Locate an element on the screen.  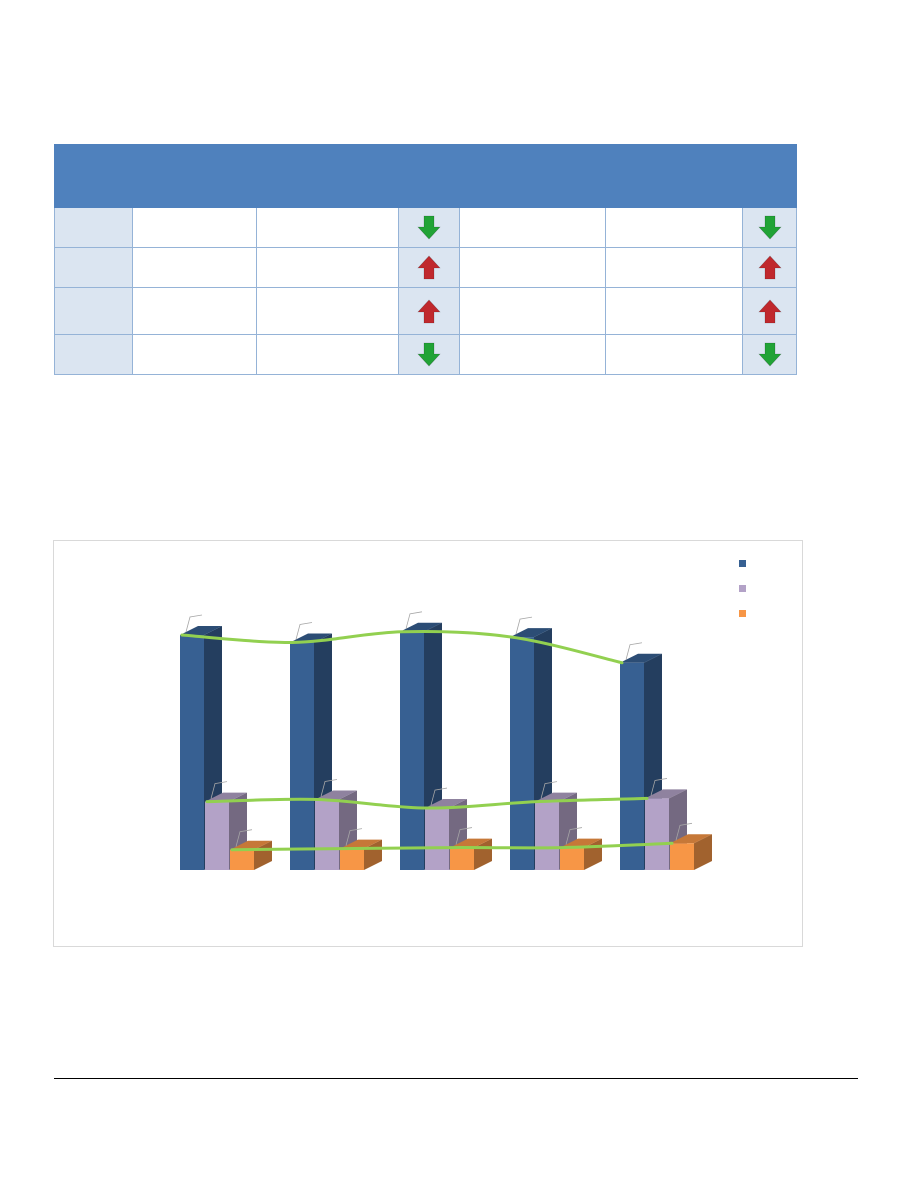
bar-s1-c1 is located at coordinates (327, 834).